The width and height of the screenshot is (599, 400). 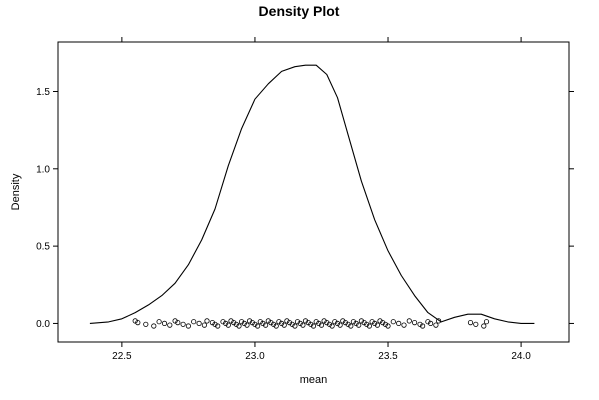 I want to click on y-tick-label: 0.0, so click(x=43, y=324).